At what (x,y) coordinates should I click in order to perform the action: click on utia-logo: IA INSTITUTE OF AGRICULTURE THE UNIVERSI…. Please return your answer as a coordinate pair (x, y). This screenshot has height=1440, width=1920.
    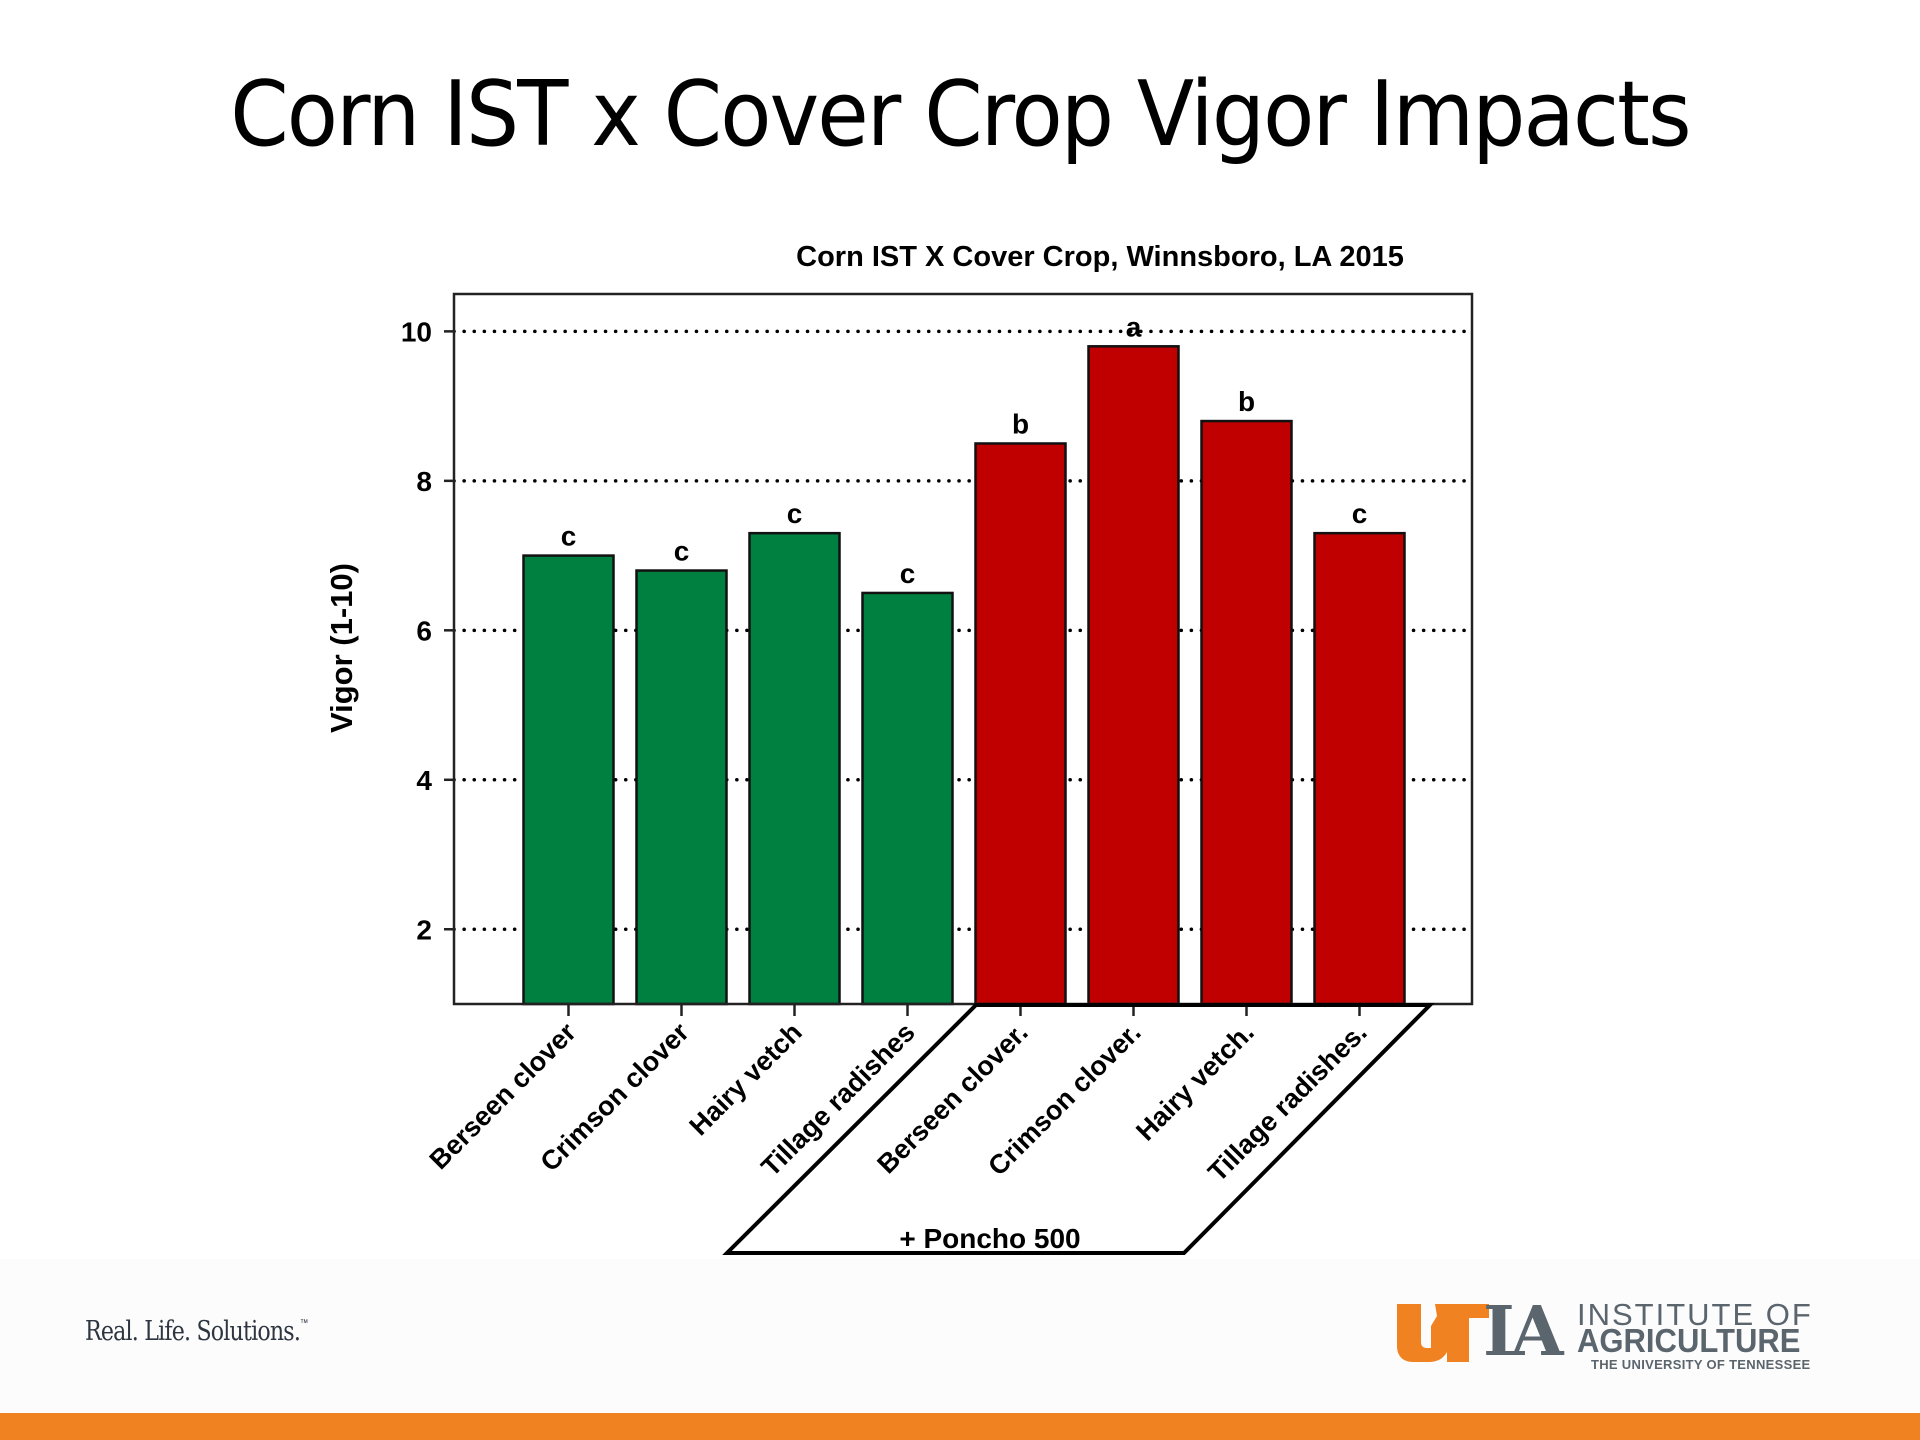
    Looking at the image, I should click on (1617, 1336).